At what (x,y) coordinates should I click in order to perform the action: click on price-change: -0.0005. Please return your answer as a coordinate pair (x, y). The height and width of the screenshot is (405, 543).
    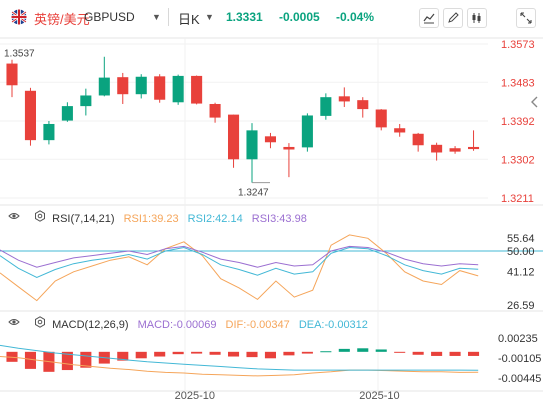
    Looking at the image, I should click on (299, 17).